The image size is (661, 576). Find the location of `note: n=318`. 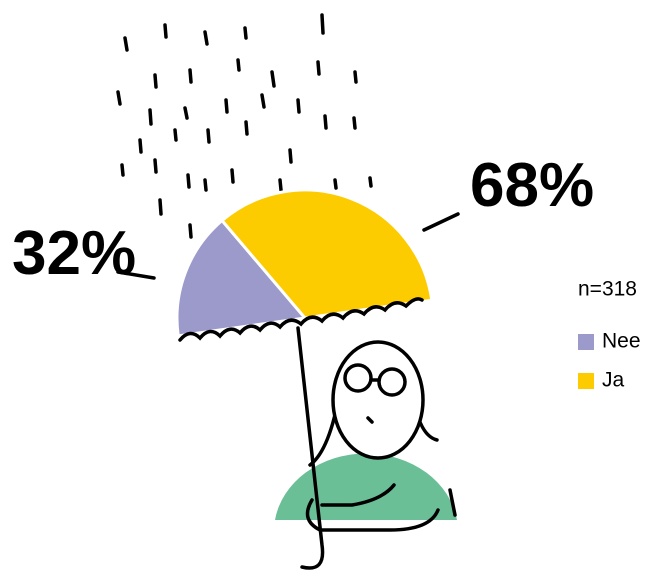

note: n=318 is located at coordinates (607, 289).